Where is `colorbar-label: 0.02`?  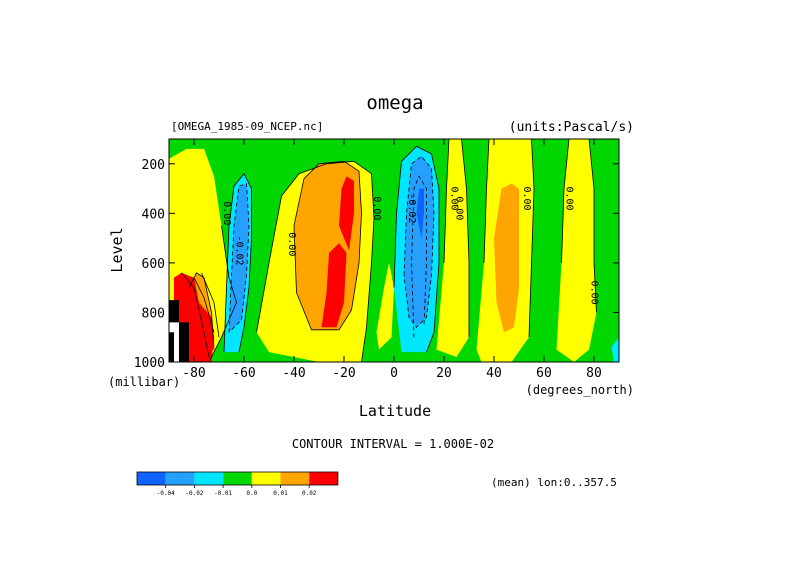
colorbar-label: 0.02 is located at coordinates (309, 493).